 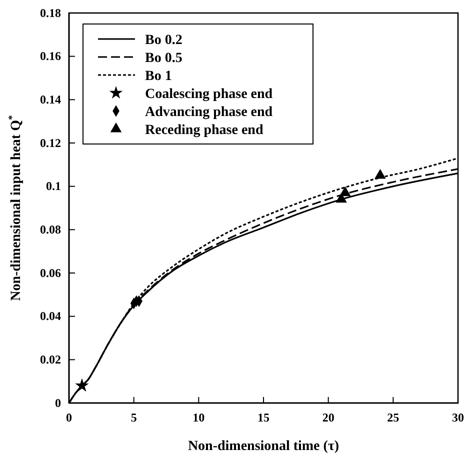 I want to click on y-tick-label: 0.12, so click(x=50, y=143).